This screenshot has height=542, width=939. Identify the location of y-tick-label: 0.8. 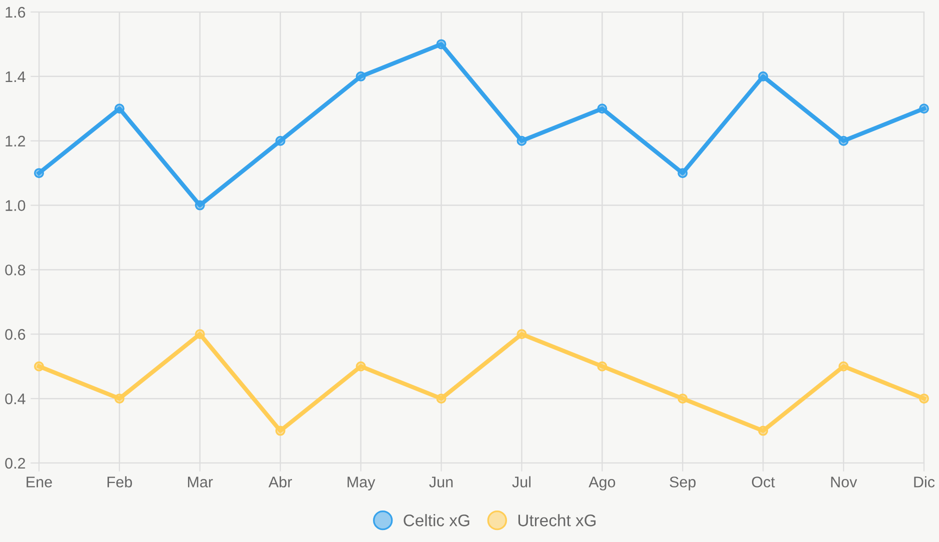
(15, 270).